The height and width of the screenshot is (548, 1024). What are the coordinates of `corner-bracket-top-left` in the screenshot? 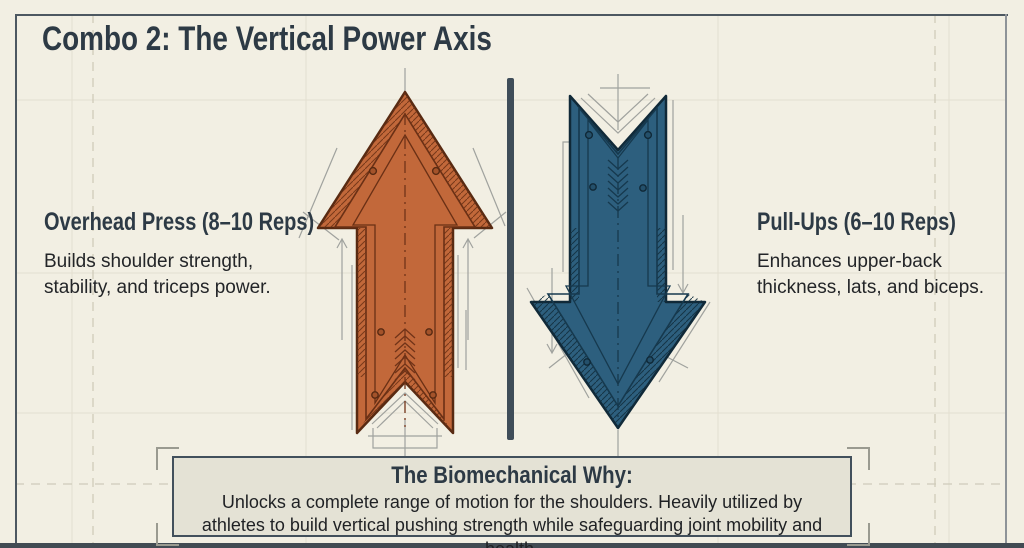 It's located at (167, 458).